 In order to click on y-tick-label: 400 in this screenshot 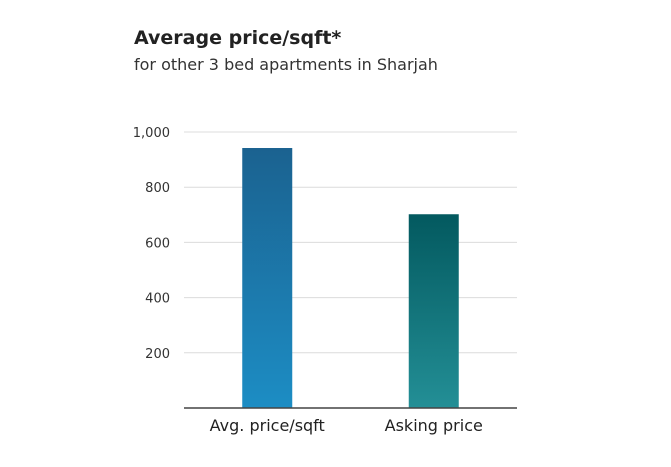, I will do `click(157, 299)`.